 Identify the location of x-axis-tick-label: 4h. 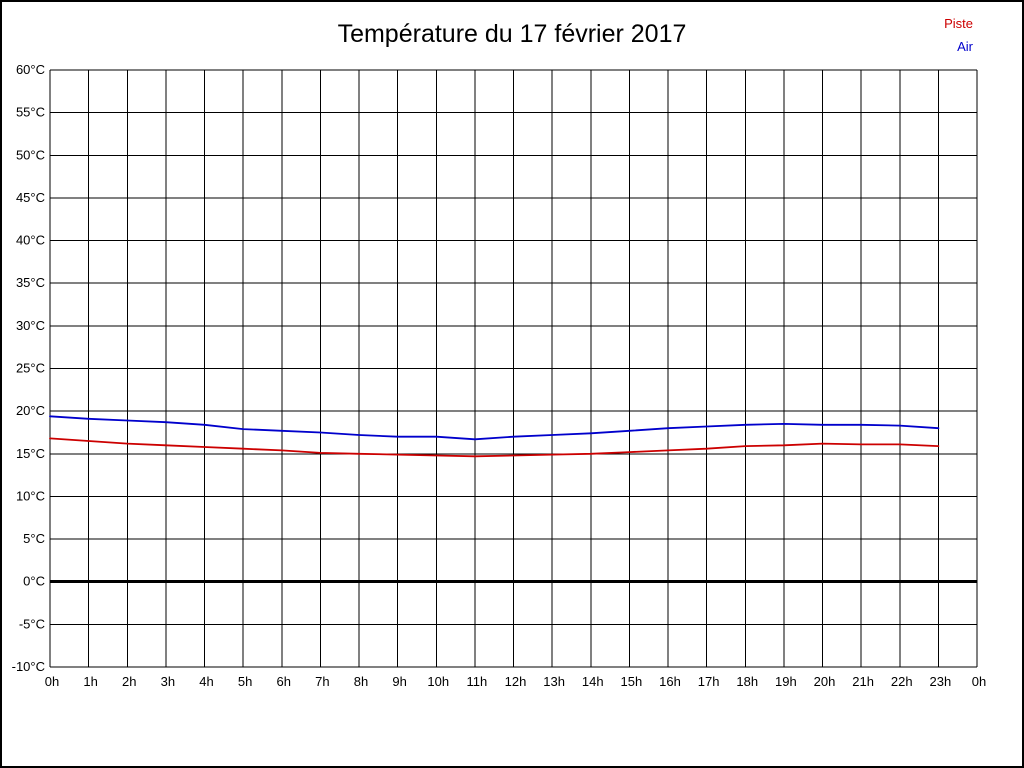
(206, 681).